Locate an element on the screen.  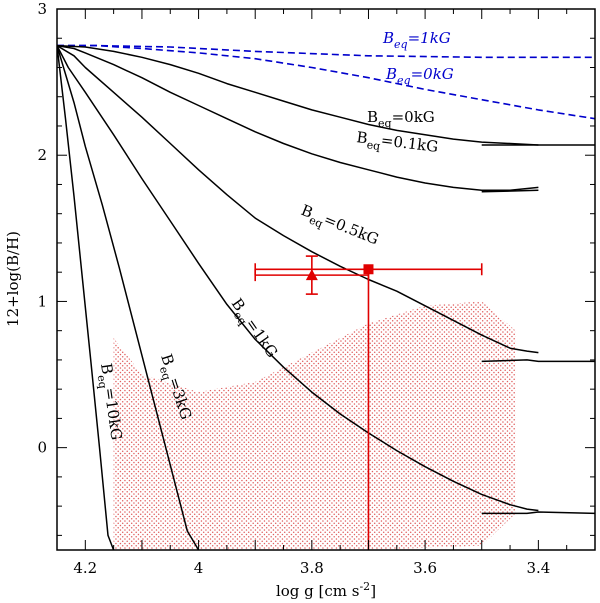
curve-beq-1kg-dashed is located at coordinates (326, 51).